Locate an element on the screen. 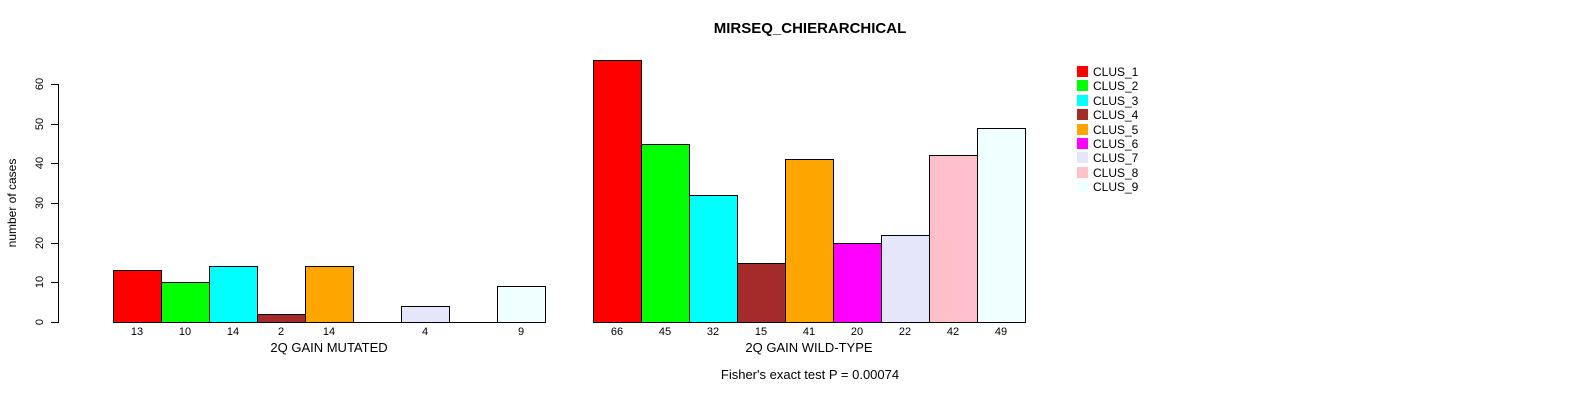  legend-label-clus_9: CLUS_9 is located at coordinates (1116, 187).